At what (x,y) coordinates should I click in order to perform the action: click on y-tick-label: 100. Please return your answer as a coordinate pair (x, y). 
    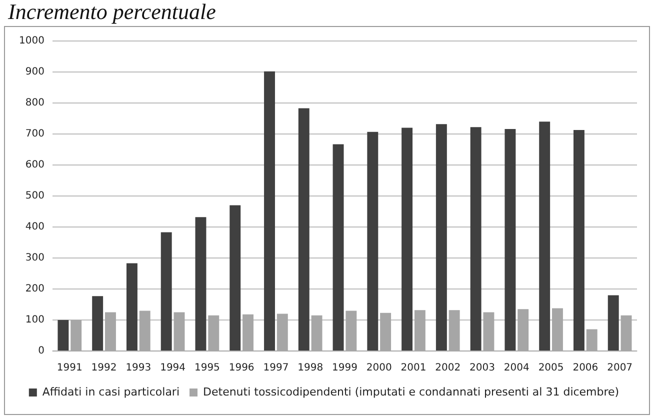
    Looking at the image, I should click on (34, 320).